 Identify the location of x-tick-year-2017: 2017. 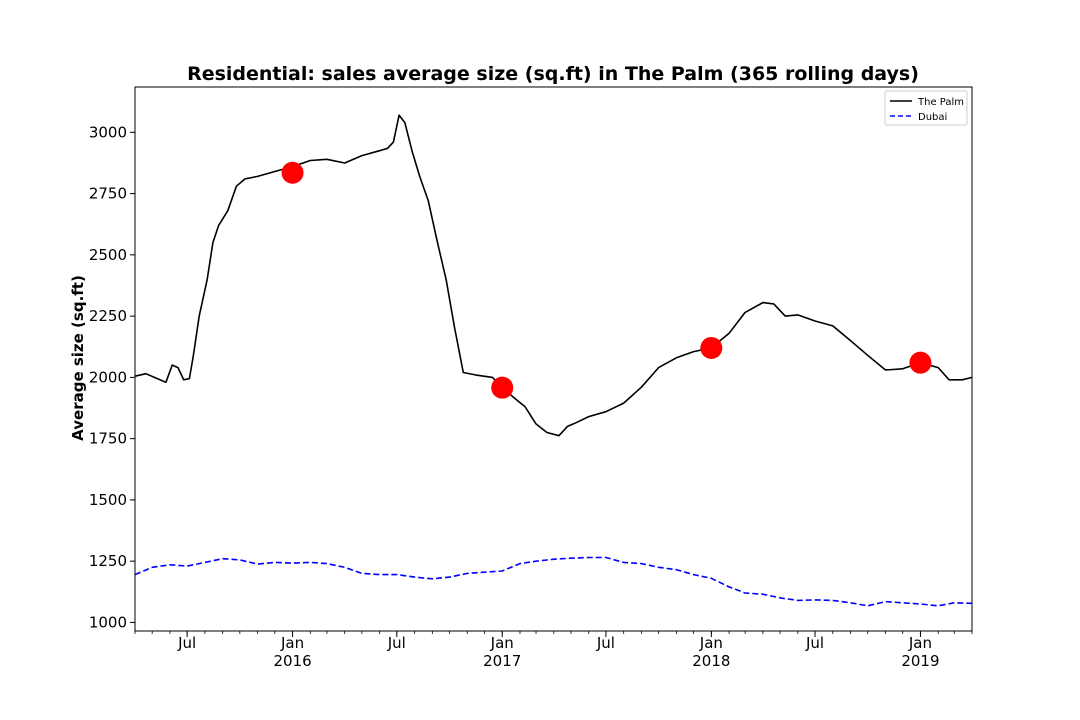
(502, 661).